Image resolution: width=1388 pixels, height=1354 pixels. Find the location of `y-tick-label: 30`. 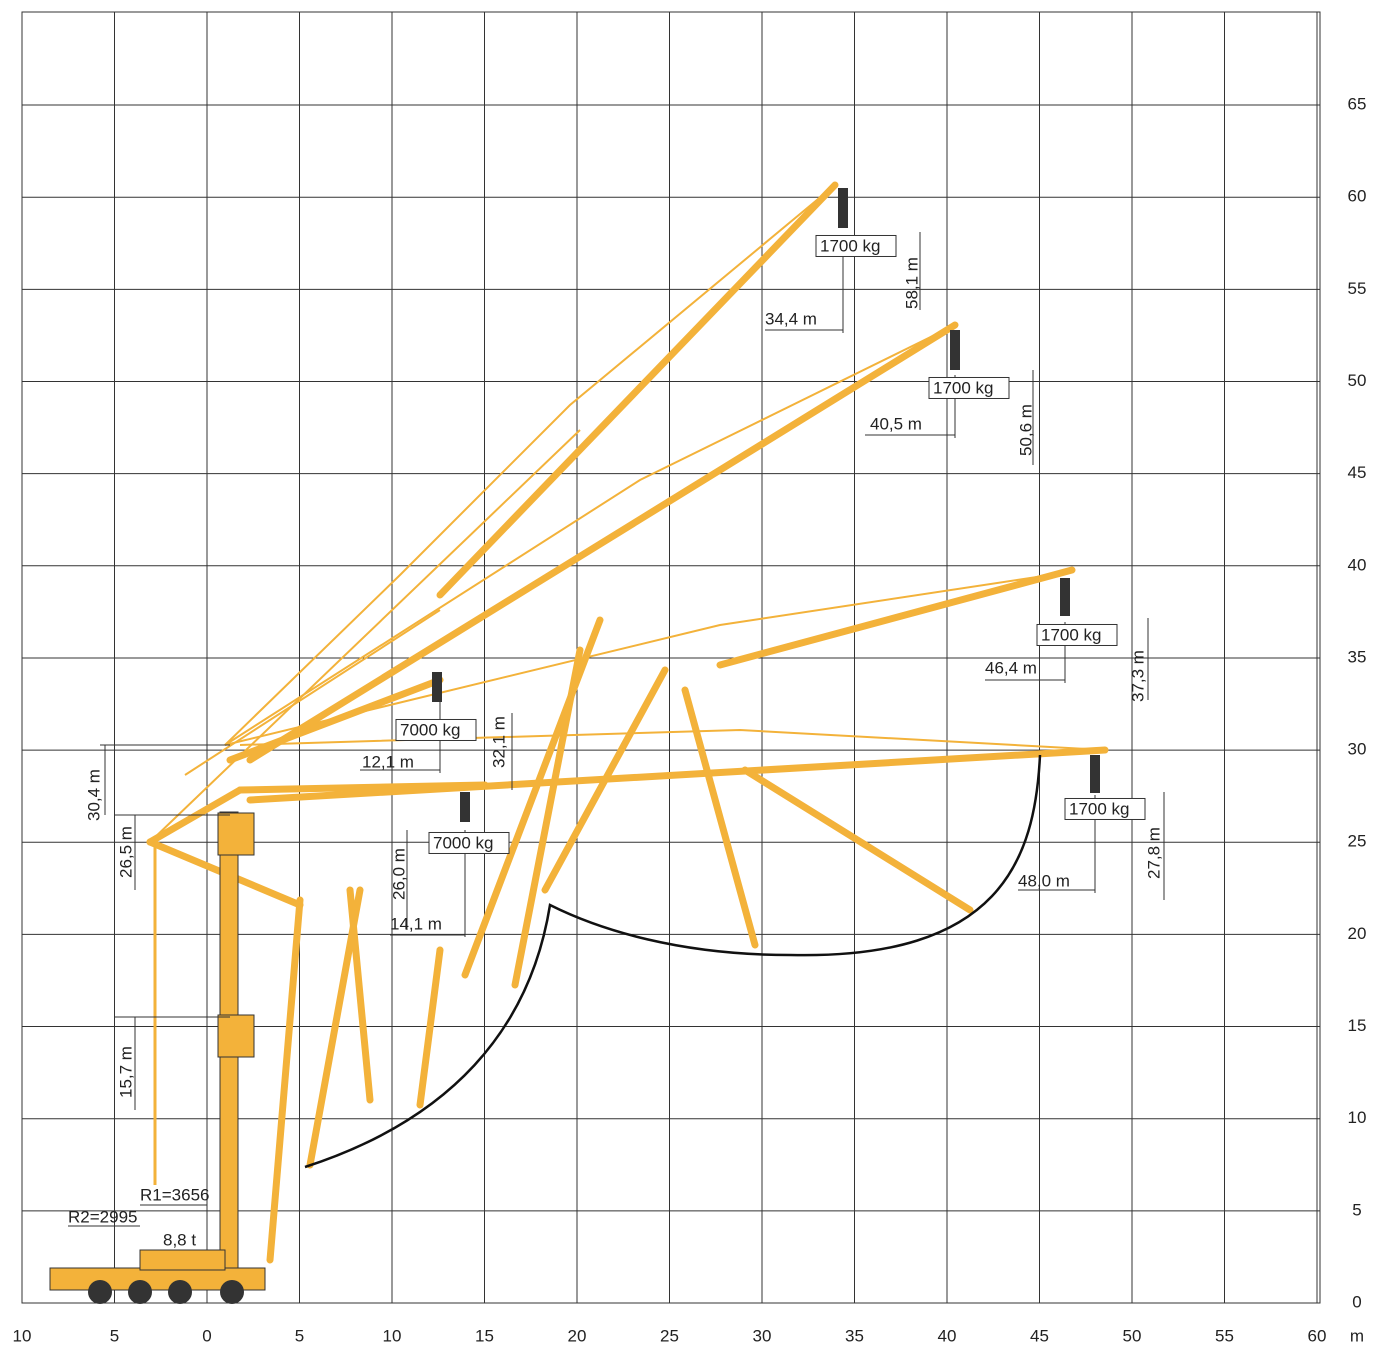

y-tick-label: 30 is located at coordinates (1357, 749).